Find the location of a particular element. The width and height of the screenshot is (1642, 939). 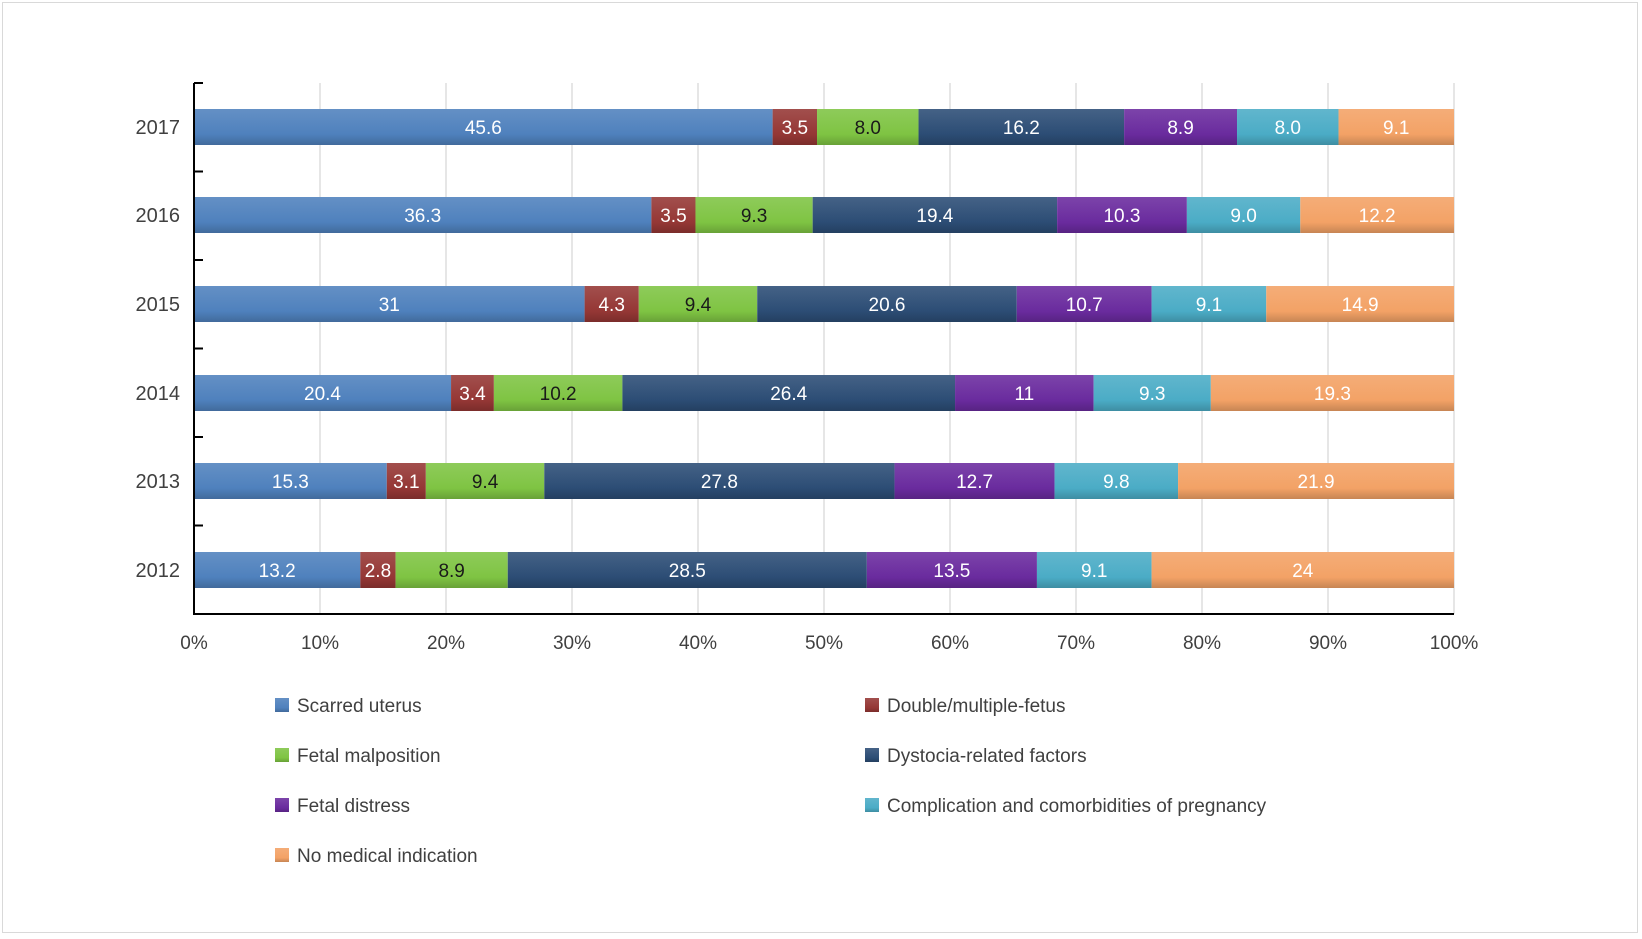

data-label: 12.7 is located at coordinates (974, 482).